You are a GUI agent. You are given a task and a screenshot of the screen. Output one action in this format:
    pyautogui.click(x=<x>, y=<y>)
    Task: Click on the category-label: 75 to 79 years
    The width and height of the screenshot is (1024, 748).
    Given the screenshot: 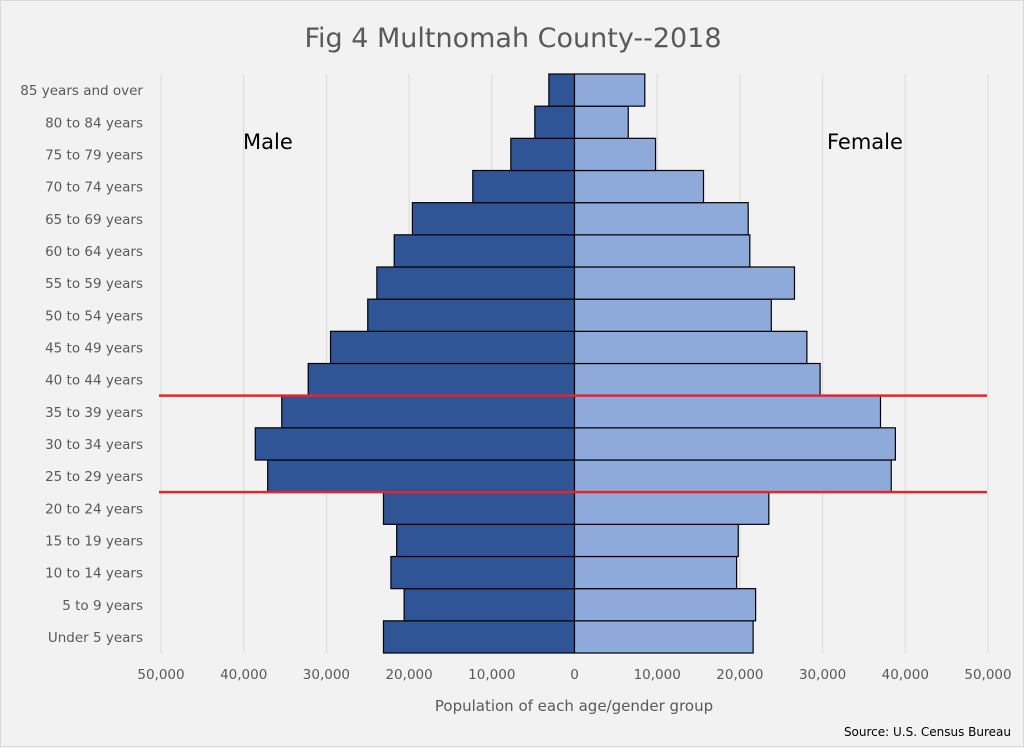 What is the action you would take?
    pyautogui.click(x=94, y=155)
    